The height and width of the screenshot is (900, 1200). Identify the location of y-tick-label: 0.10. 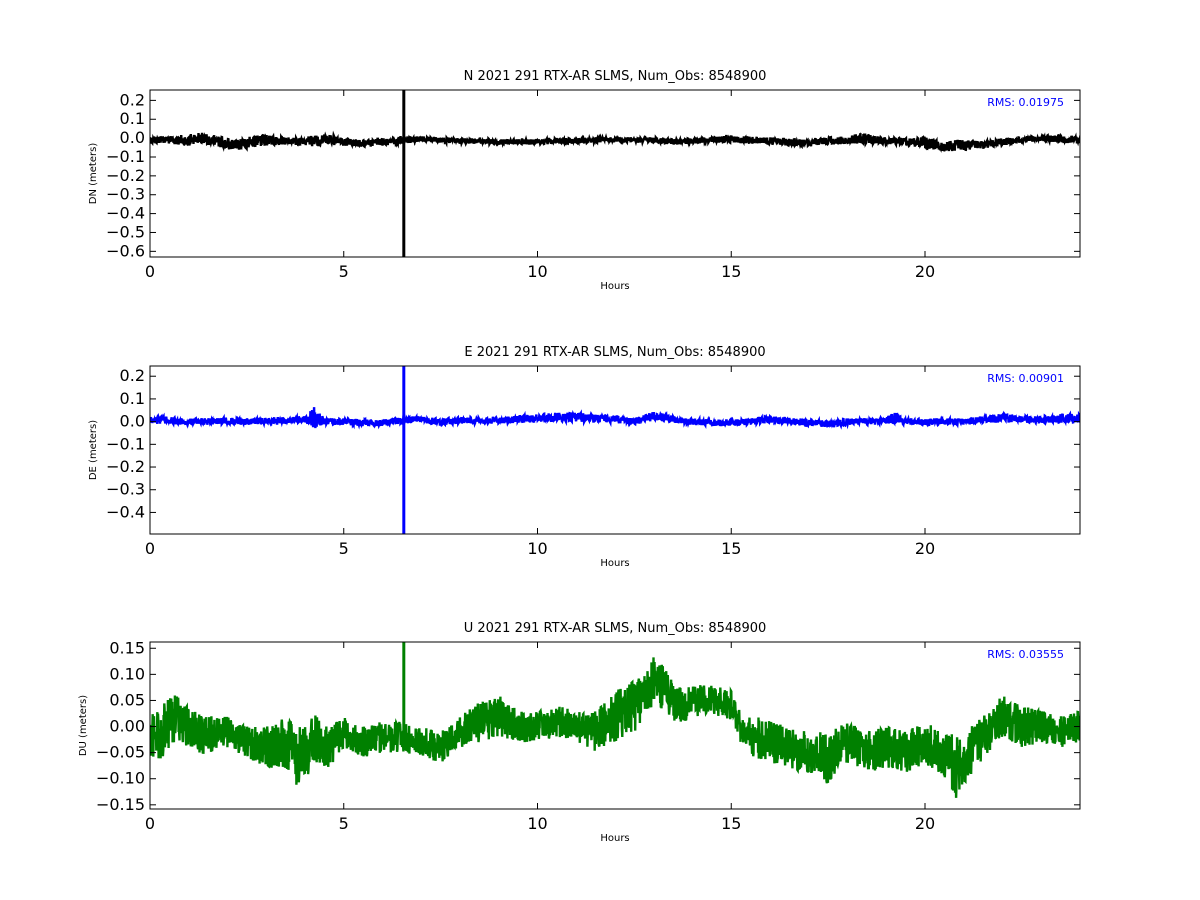
(127, 673).